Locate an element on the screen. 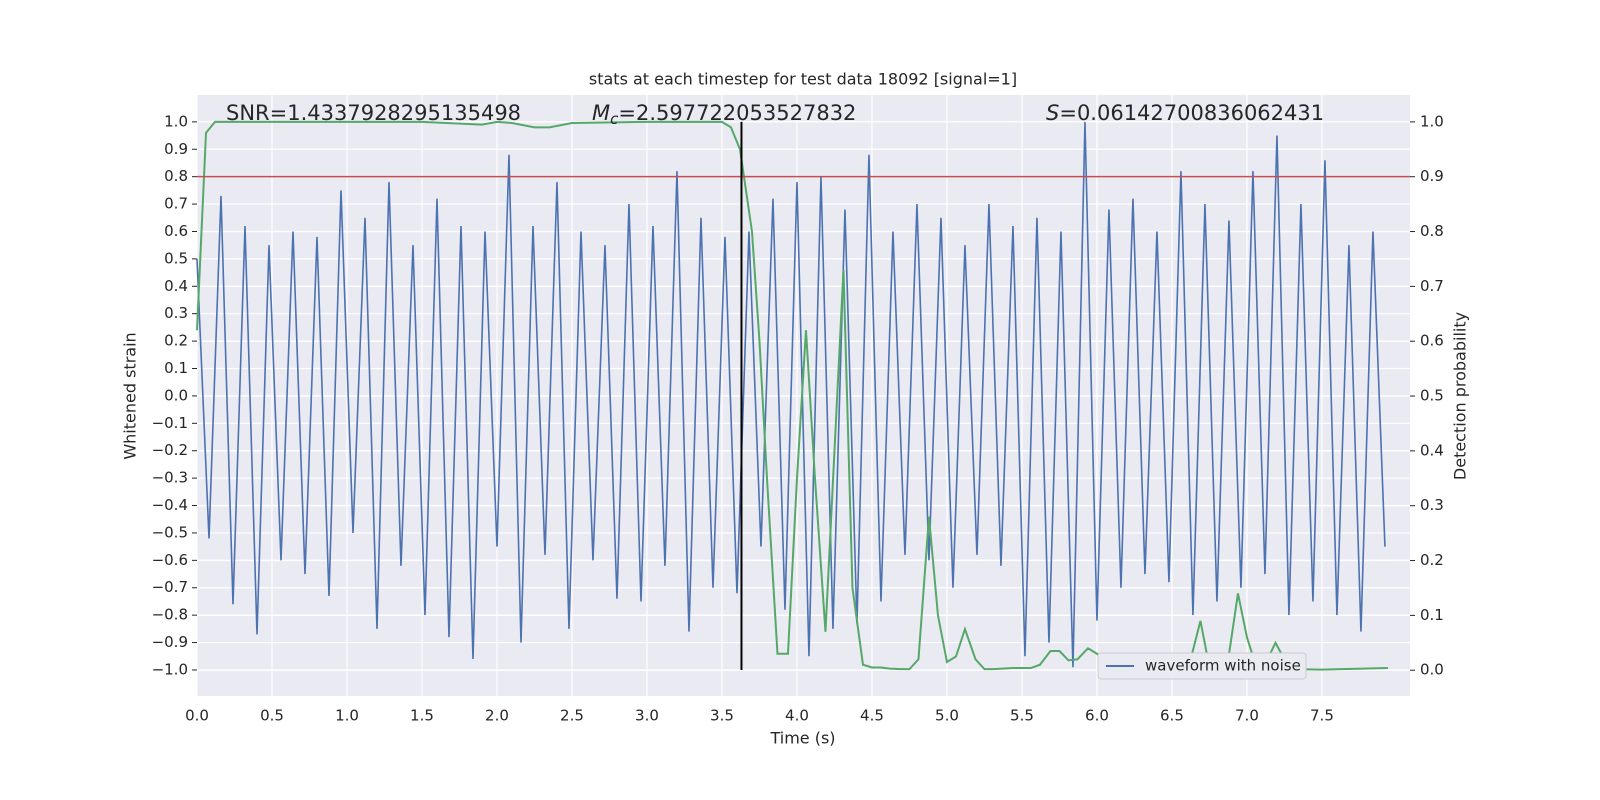 The height and width of the screenshot is (800, 1600). x-tick-label: 5.5 is located at coordinates (1022, 716).